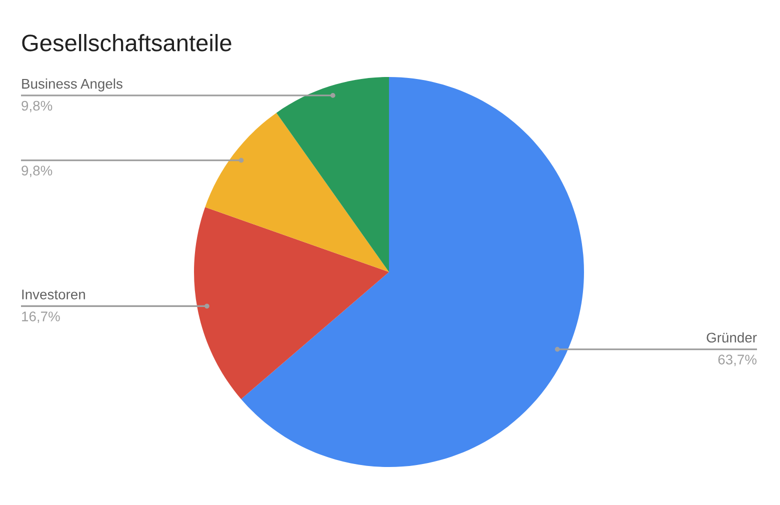 Image resolution: width=780 pixels, height=505 pixels. What do you see at coordinates (72, 85) in the screenshot?
I see `slice-label: Business Angels` at bounding box center [72, 85].